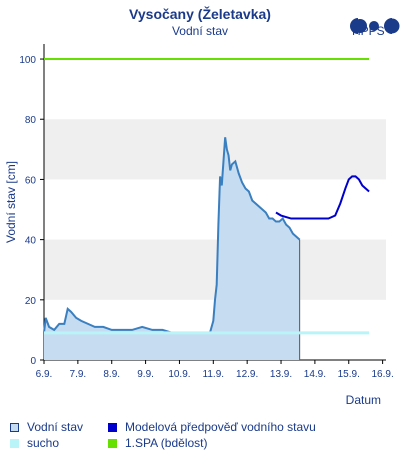  I want to click on chart-title: Vysočany (Želetavka), so click(200, 14).